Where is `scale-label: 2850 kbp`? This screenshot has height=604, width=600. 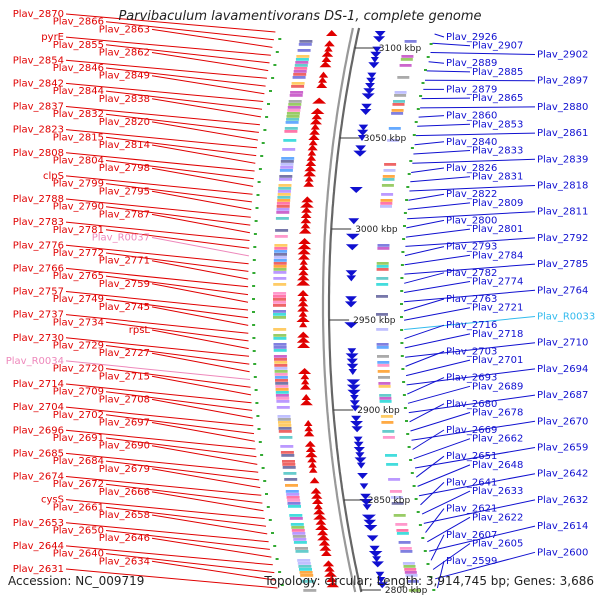
scale-label: 2850 kbp is located at coordinates (389, 501).